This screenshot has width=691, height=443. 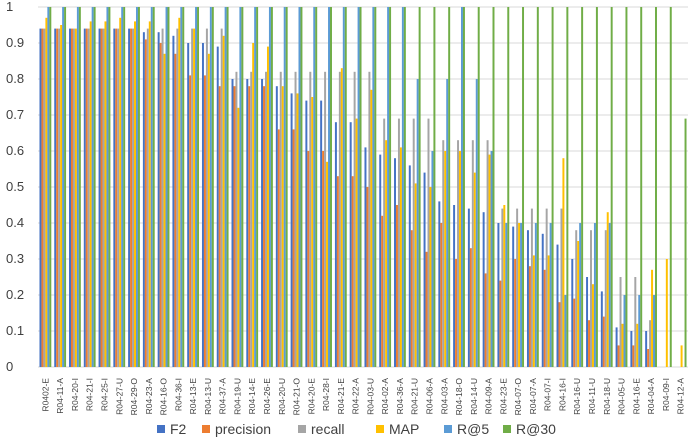 What do you see at coordinates (262, 223) in the screenshot?
I see `bar-f2-R04-26-E` at bounding box center [262, 223].